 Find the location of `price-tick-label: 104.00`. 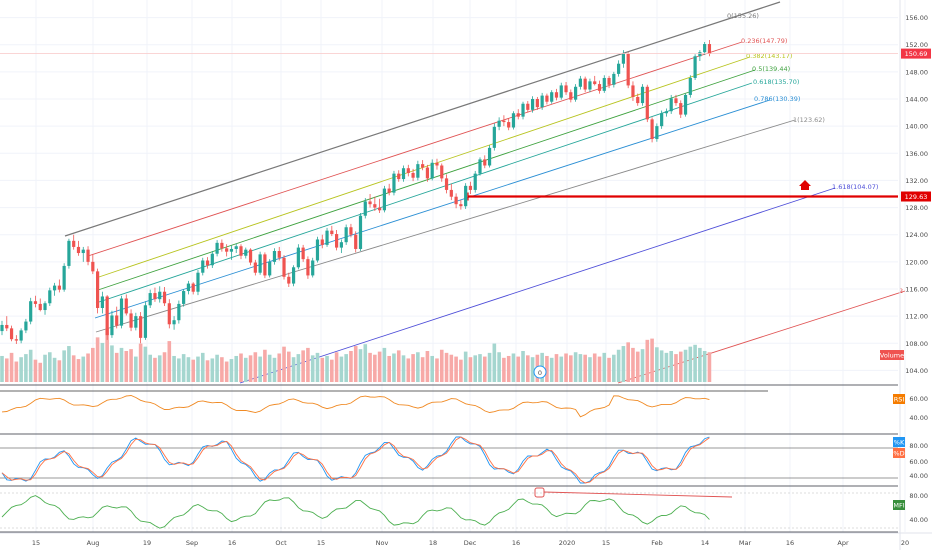

price-tick-label: 104.00 is located at coordinates (916, 371).